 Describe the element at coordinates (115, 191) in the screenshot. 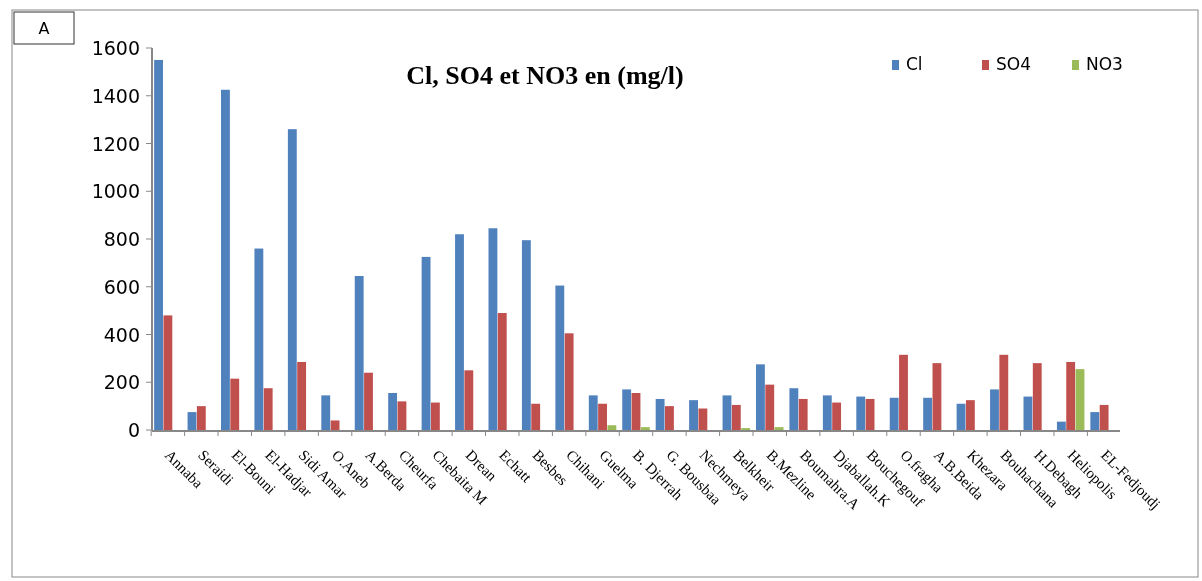

I see `y-tick-label: 1000` at that location.